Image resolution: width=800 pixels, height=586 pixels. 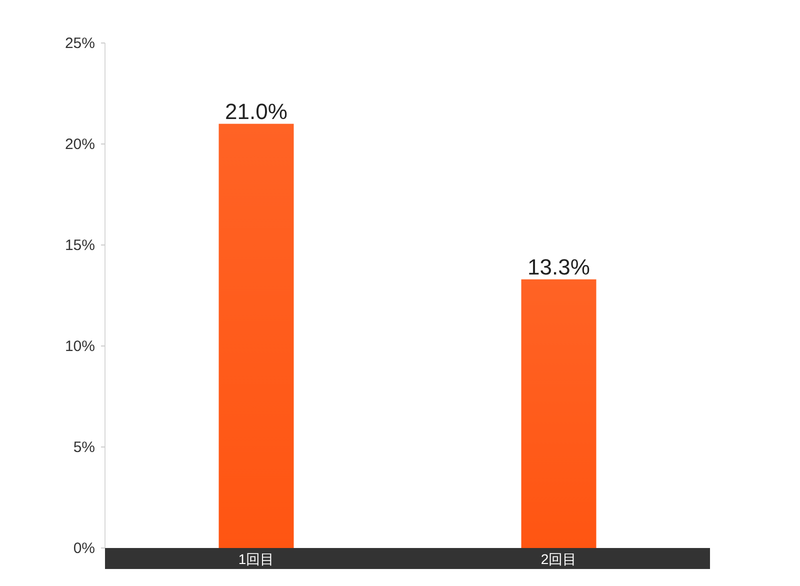 I want to click on y-tick-label: 0%, so click(x=84, y=548).